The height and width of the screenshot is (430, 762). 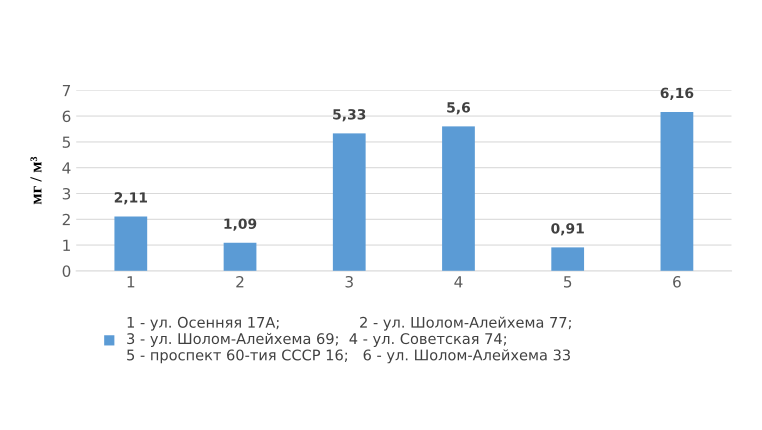 I want to click on y-tick-label: 6, so click(x=66, y=116).